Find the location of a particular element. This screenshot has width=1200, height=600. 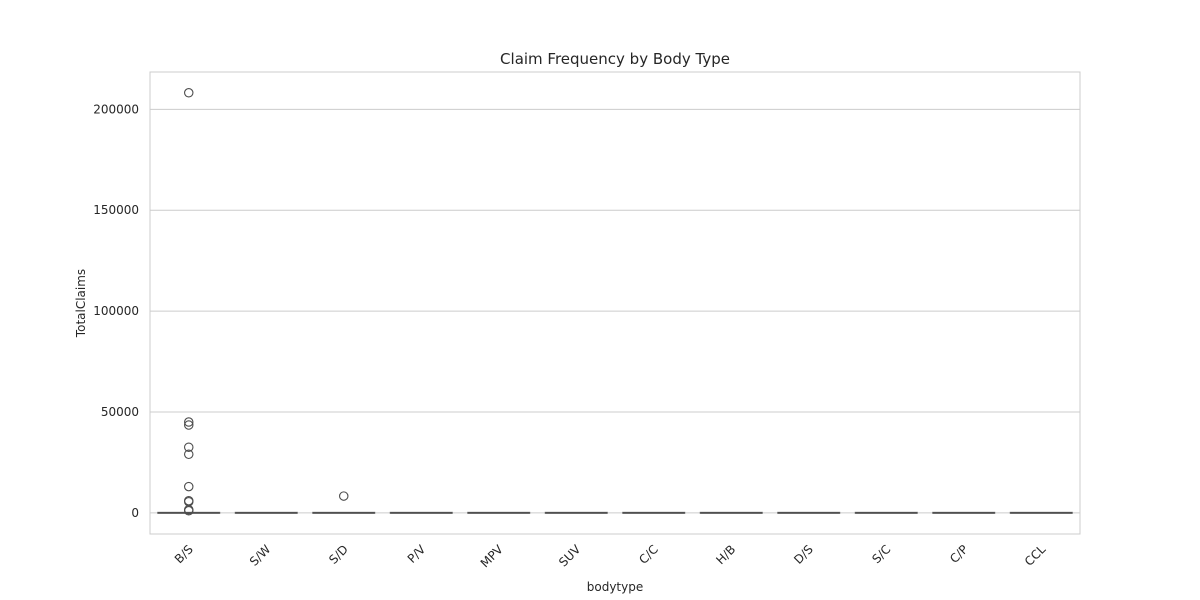

x-tick-label: S/W is located at coordinates (260, 555).